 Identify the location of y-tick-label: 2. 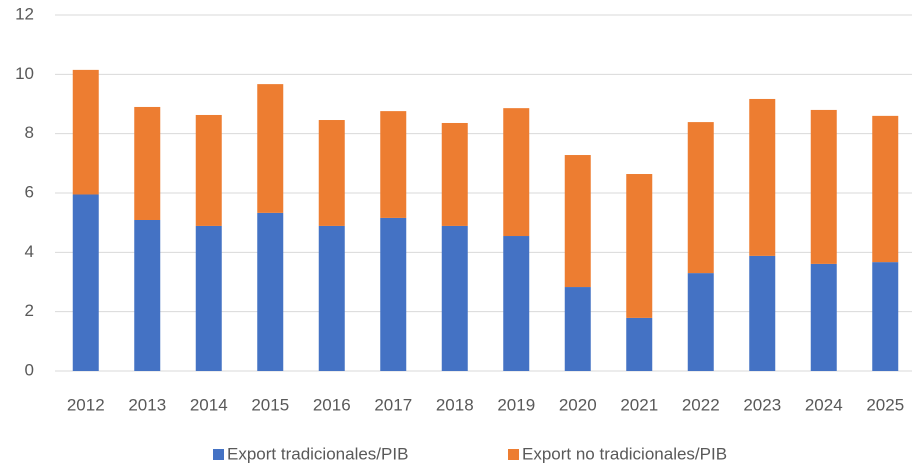
(29, 310).